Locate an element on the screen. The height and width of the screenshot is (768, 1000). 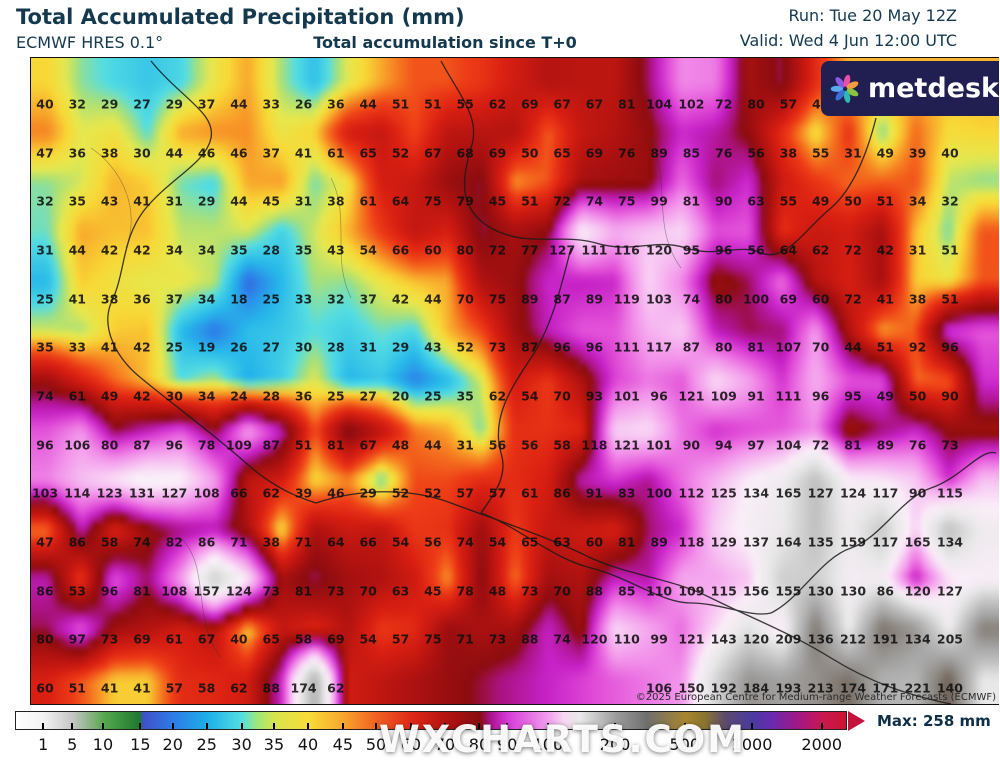
grid-value: 45 is located at coordinates (271, 201).